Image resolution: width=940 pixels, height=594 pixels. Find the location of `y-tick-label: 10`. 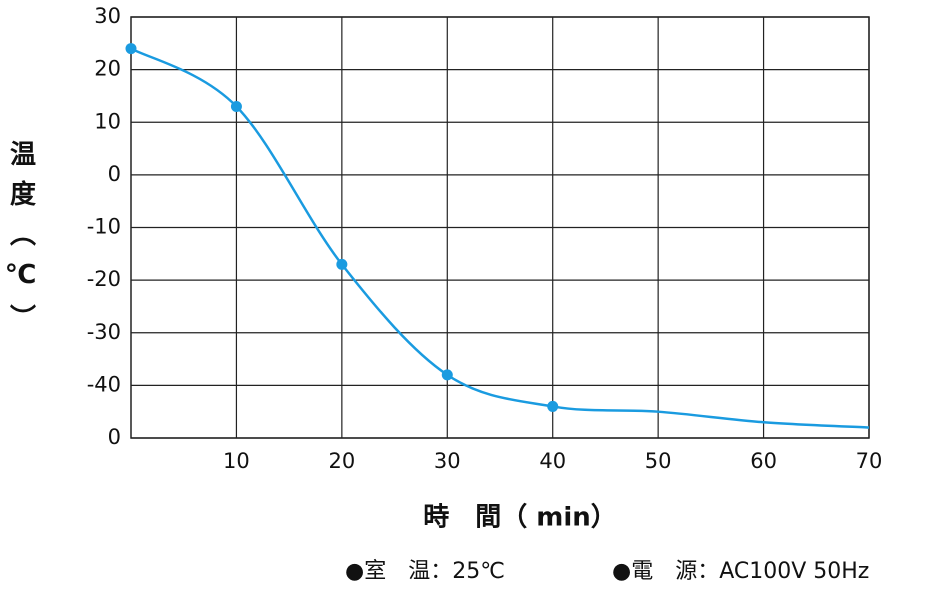

y-tick-label: 10 is located at coordinates (107, 121).